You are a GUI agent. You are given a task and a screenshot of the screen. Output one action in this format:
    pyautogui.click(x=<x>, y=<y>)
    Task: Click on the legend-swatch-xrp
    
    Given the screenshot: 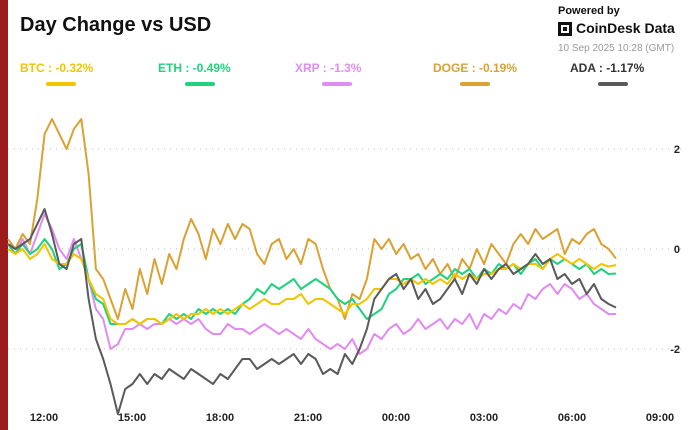 What is the action you would take?
    pyautogui.click(x=337, y=84)
    